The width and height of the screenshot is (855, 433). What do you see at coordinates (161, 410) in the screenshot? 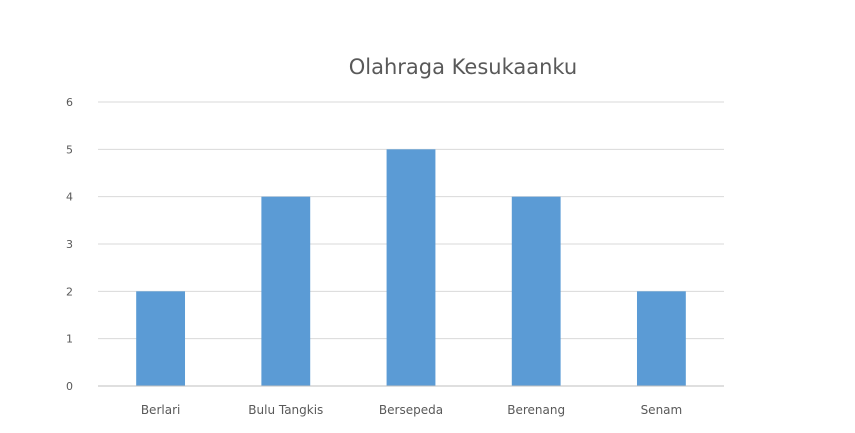
I see `x-tick-label: Berlari` at bounding box center [161, 410].